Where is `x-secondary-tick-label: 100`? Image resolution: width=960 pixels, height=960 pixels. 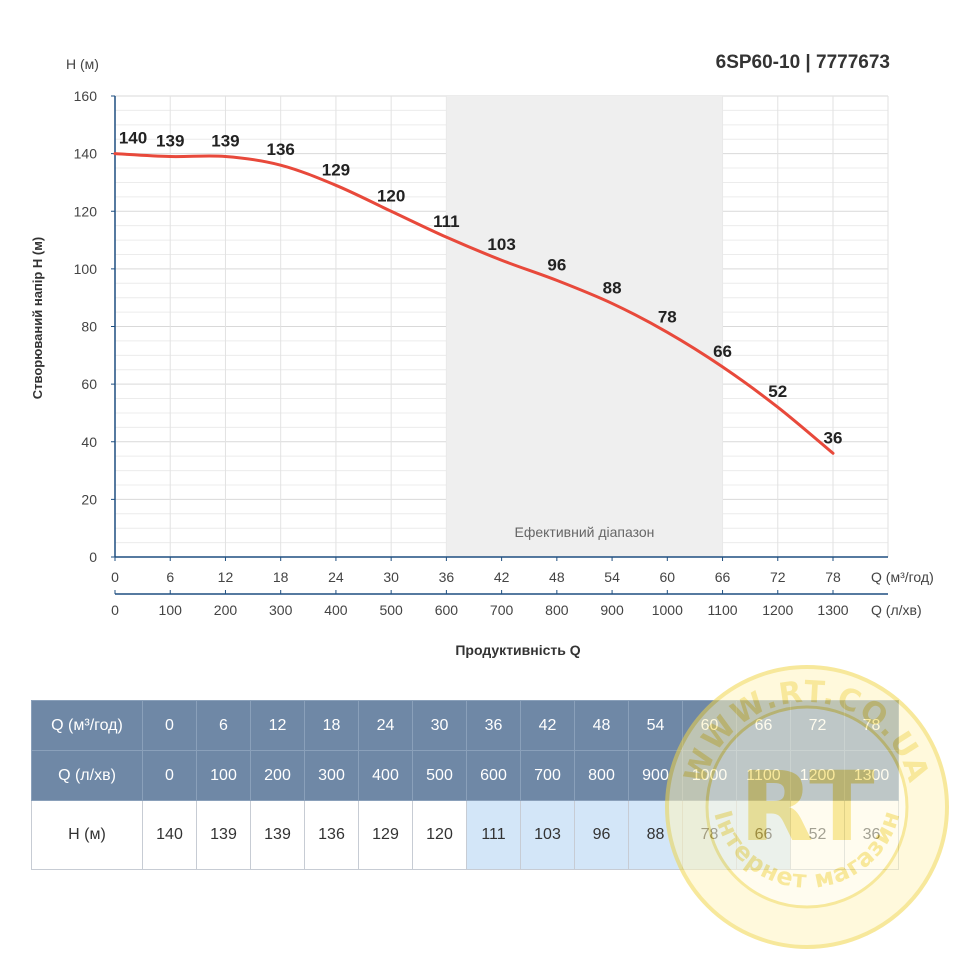
x-secondary-tick-label: 100 is located at coordinates (171, 610).